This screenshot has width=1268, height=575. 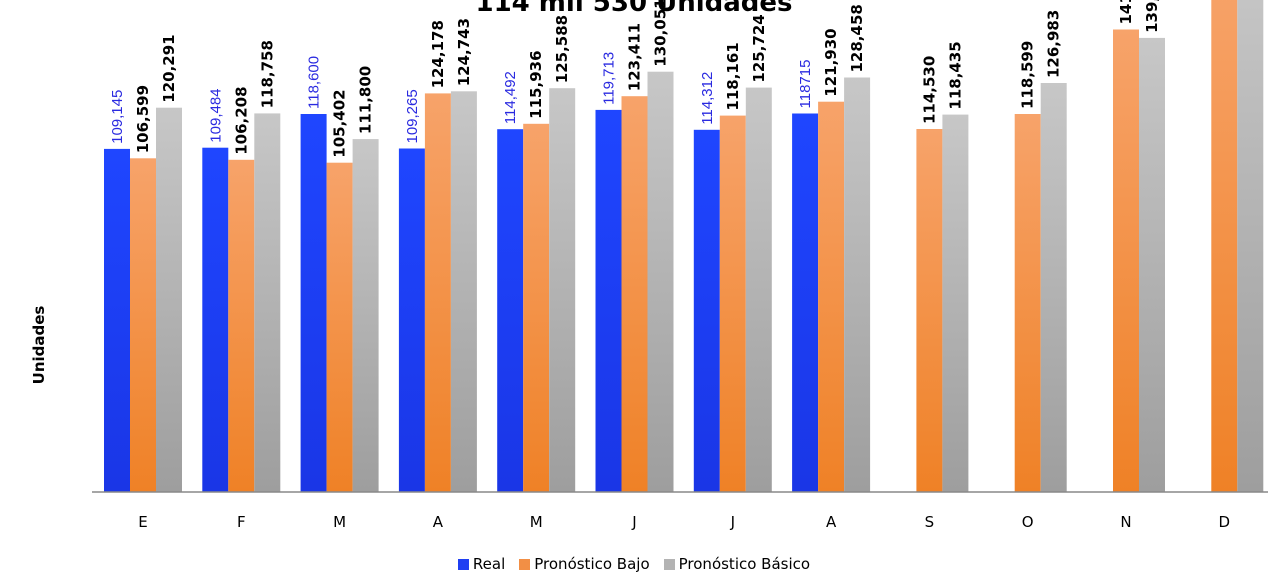 I want to click on data-label-pron-stico-bajo-6: 118,161, so click(x=733, y=76).